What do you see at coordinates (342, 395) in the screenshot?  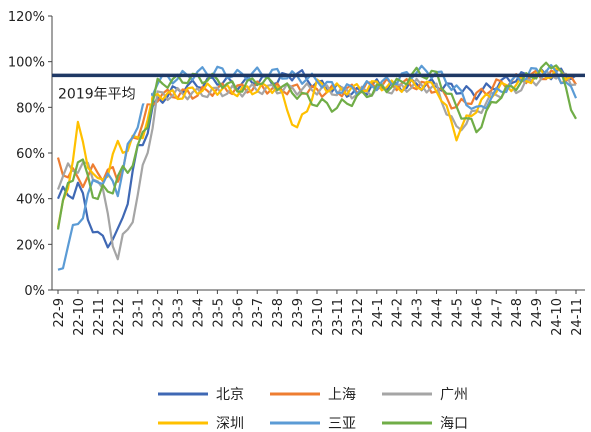 I see `legend-label: 上海` at bounding box center [342, 395].